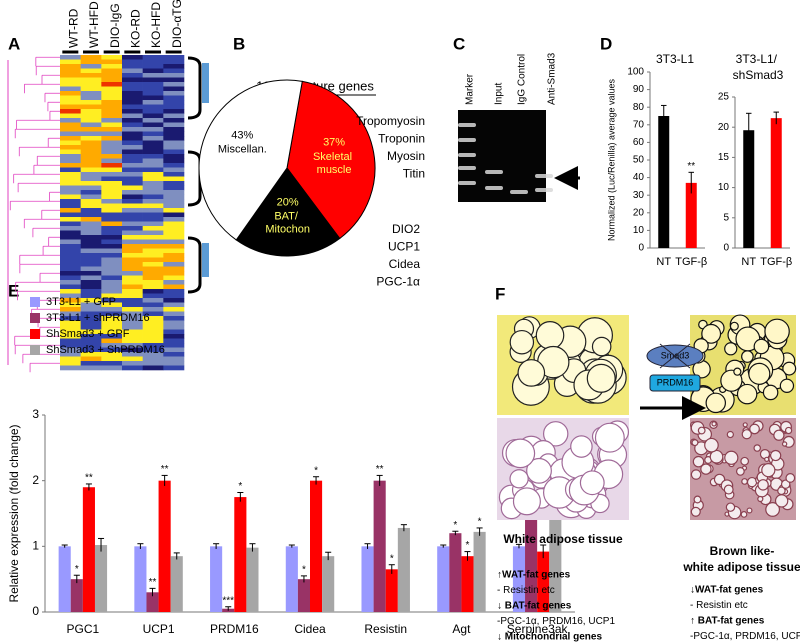  Describe the element at coordinates (726, 248) in the screenshot. I see `y-tick-label: 0` at that location.